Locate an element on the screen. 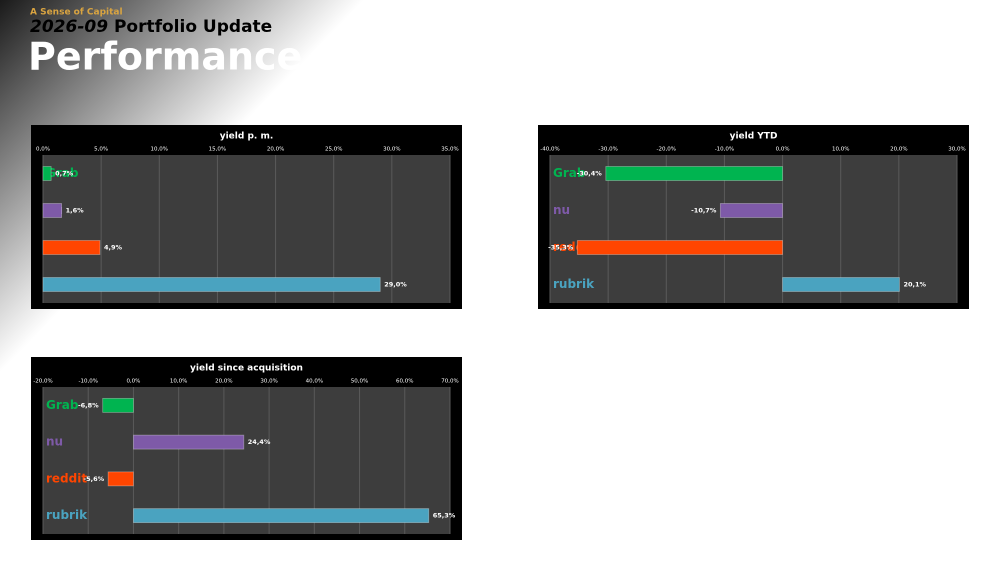 Image resolution: width=1000 pixels, height=562 pixels. value-label: 24,4% is located at coordinates (259, 442).